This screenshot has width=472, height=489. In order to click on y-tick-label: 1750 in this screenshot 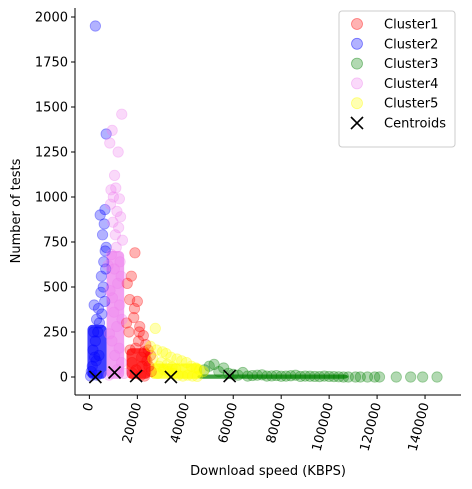, I will do `click(51, 63)`.